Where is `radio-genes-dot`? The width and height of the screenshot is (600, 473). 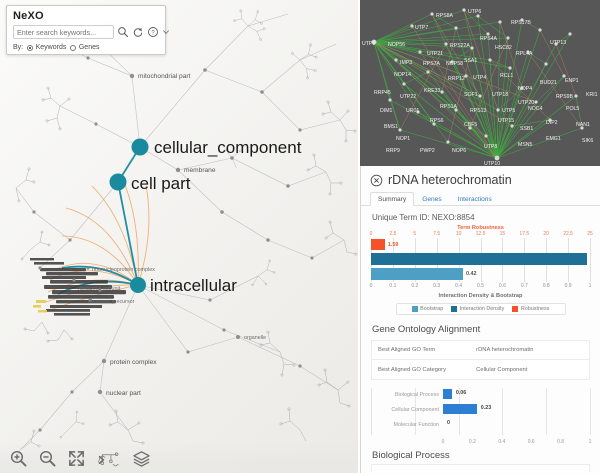 radio-genes-dot is located at coordinates (73, 47).